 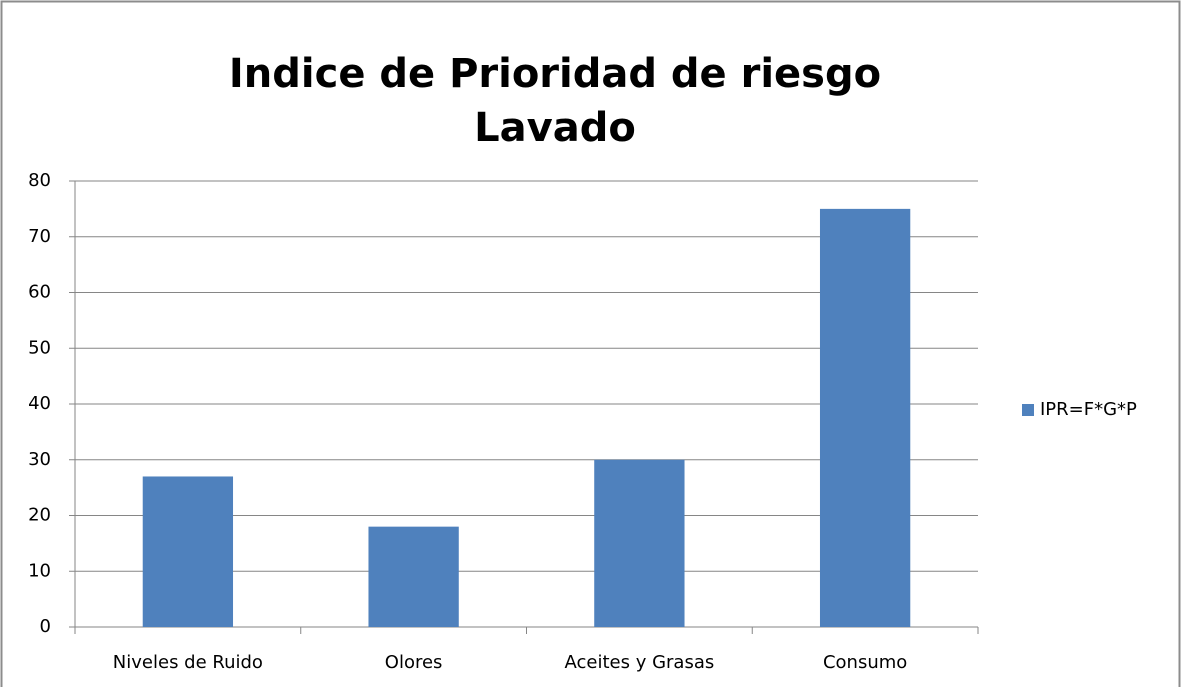 What do you see at coordinates (640, 662) in the screenshot?
I see `x-tick-label: Aceites y Grasas` at bounding box center [640, 662].